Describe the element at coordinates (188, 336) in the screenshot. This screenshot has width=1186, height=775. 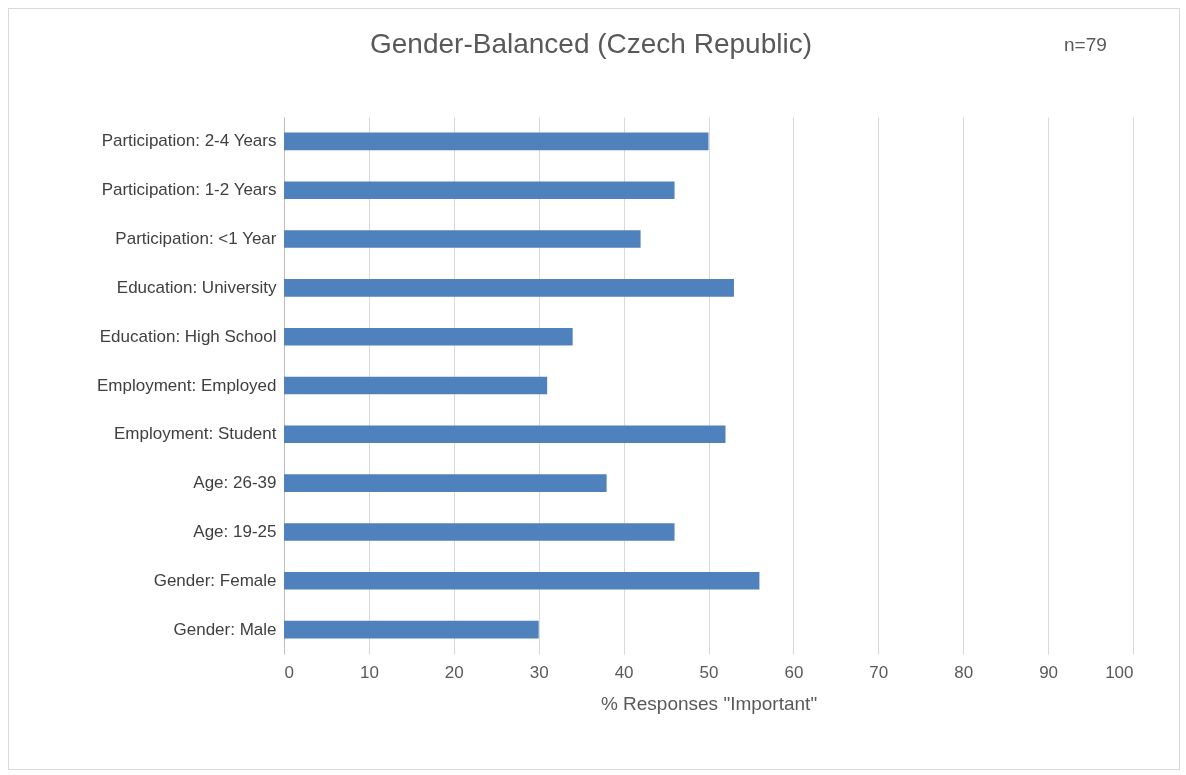
I see `y-tick-label: Education: High School` at that location.